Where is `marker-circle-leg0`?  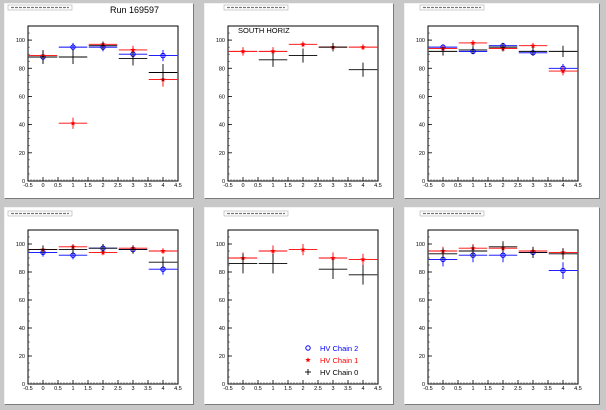 marker-circle-leg0 is located at coordinates (308, 348).